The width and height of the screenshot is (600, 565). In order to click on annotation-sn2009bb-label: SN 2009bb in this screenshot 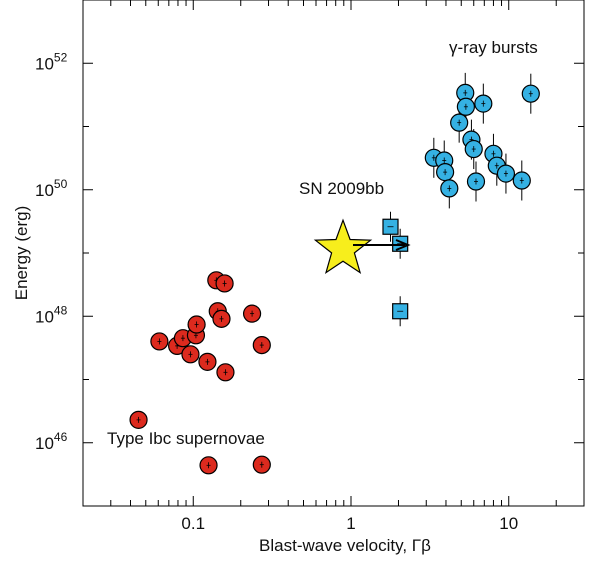, I will do `click(341, 188)`.